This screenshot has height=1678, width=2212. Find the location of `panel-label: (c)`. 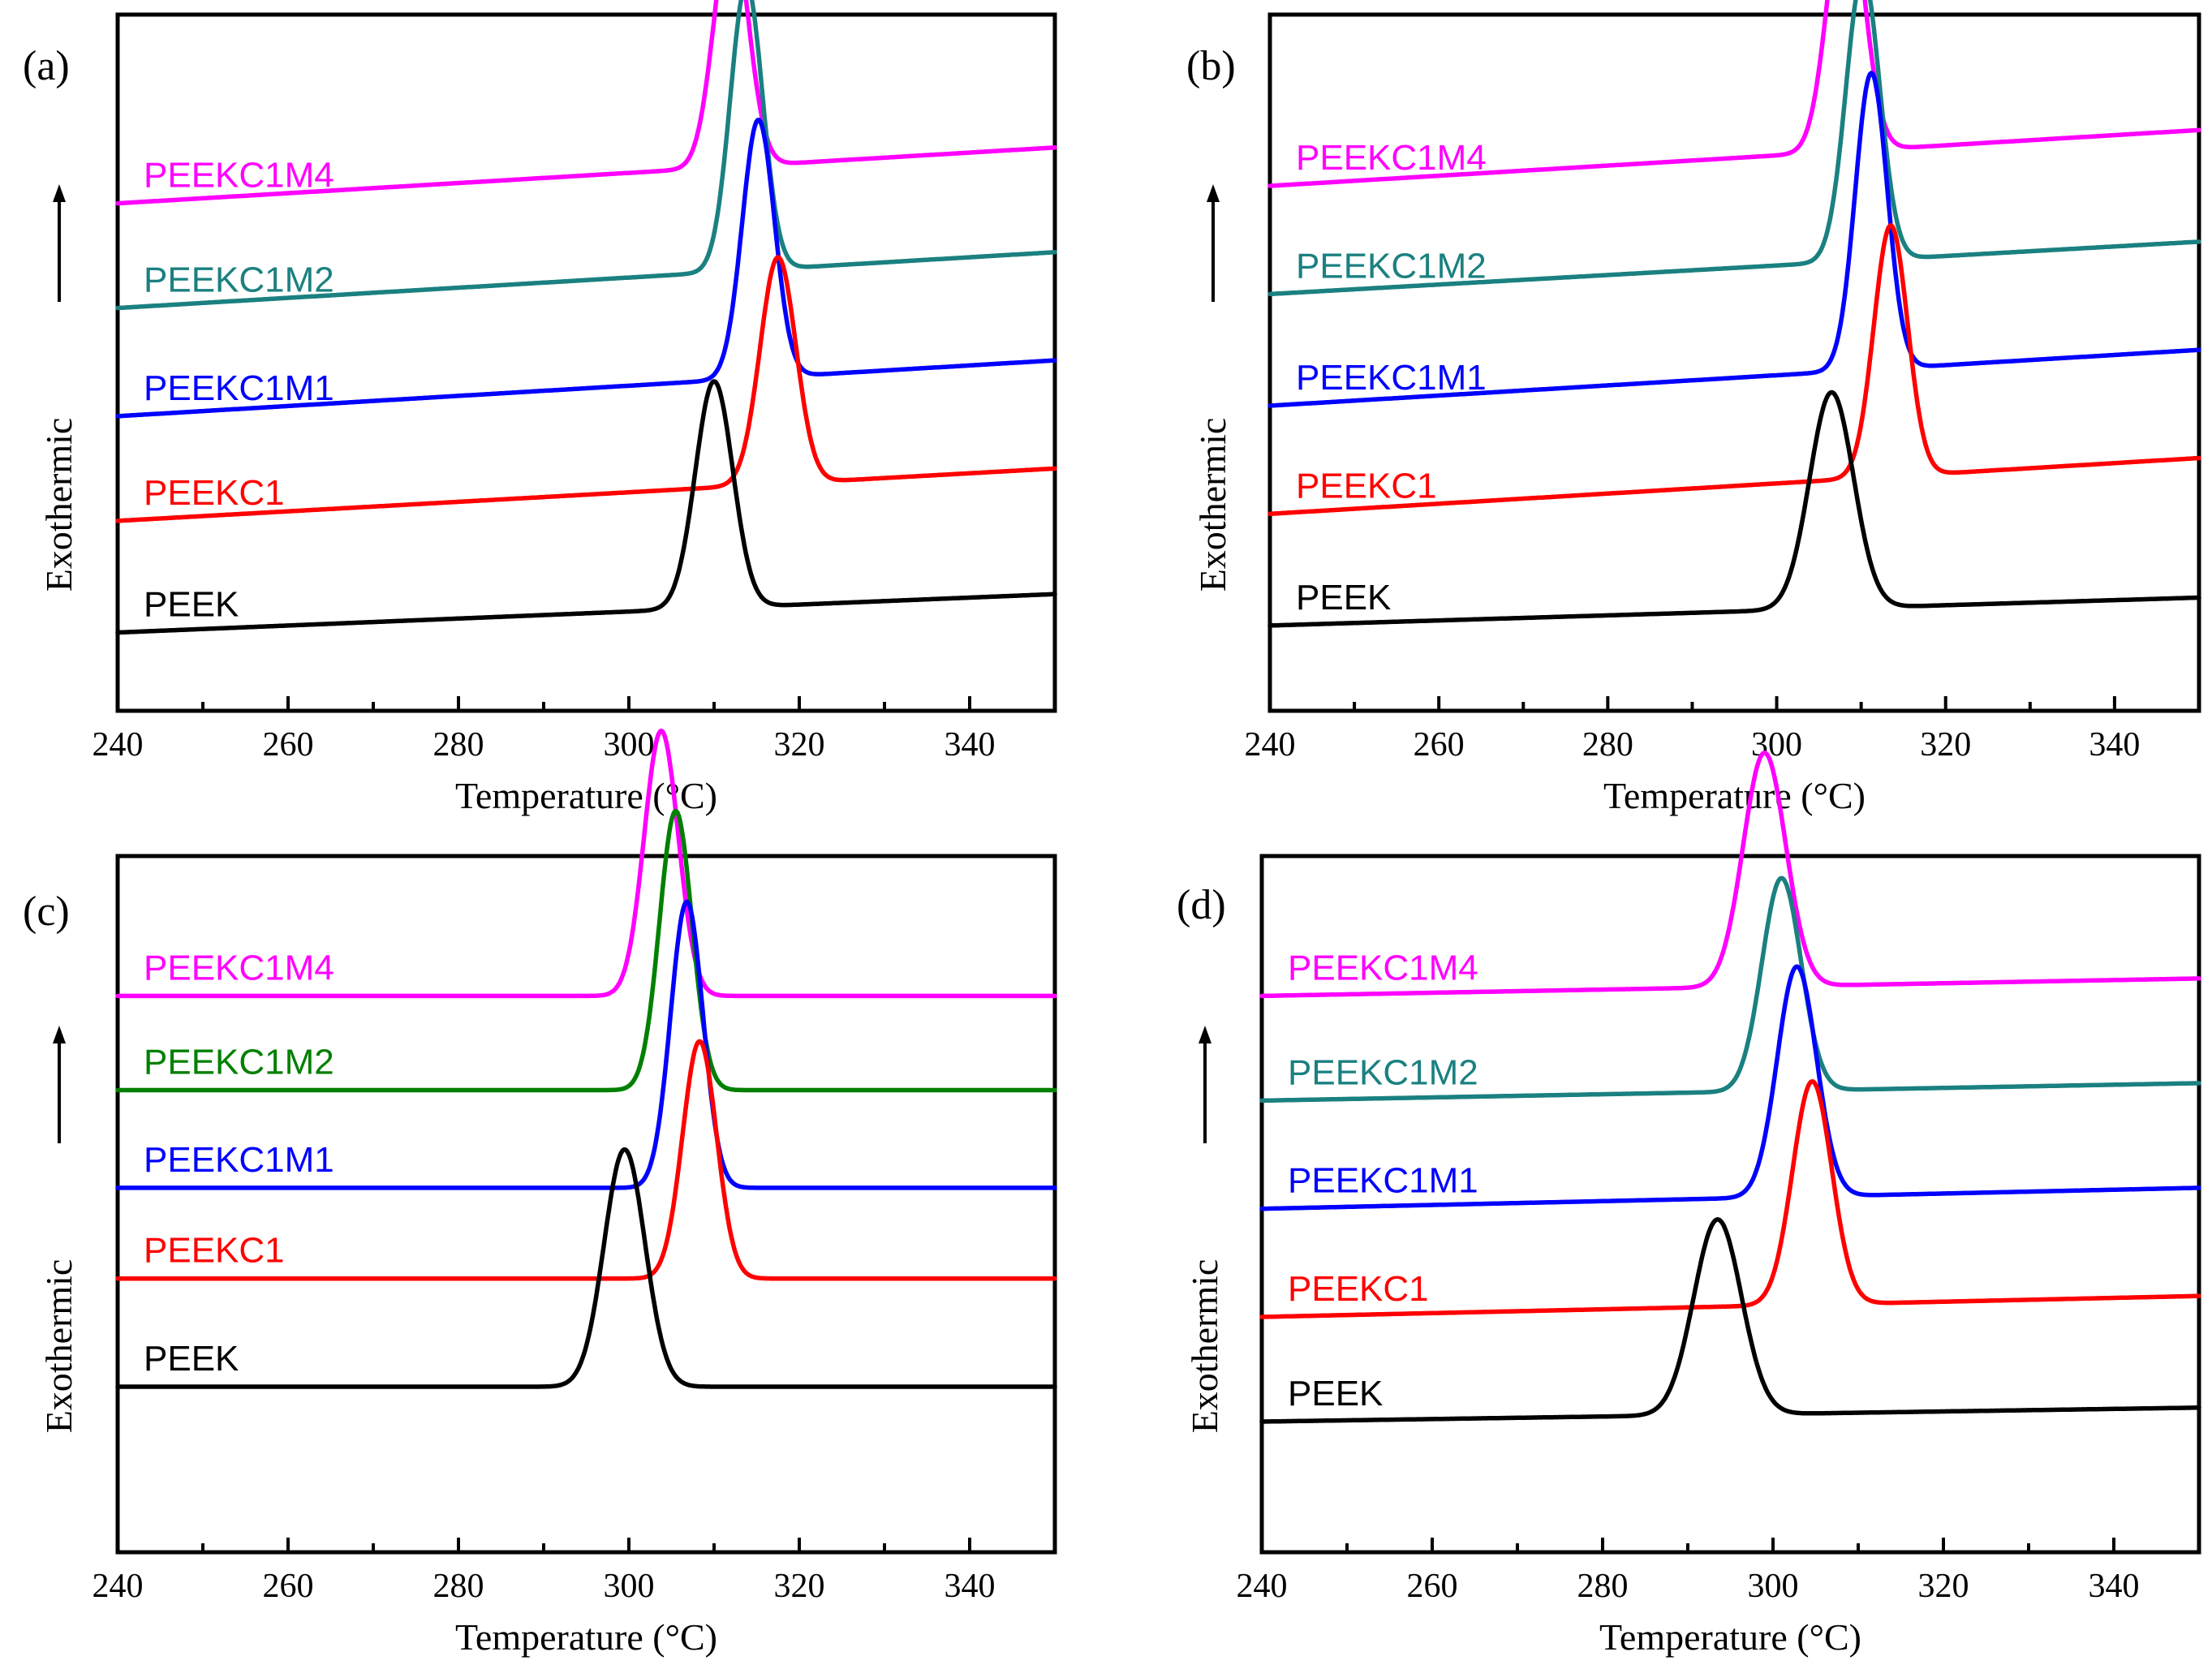

panel-label: (c) is located at coordinates (47, 911).